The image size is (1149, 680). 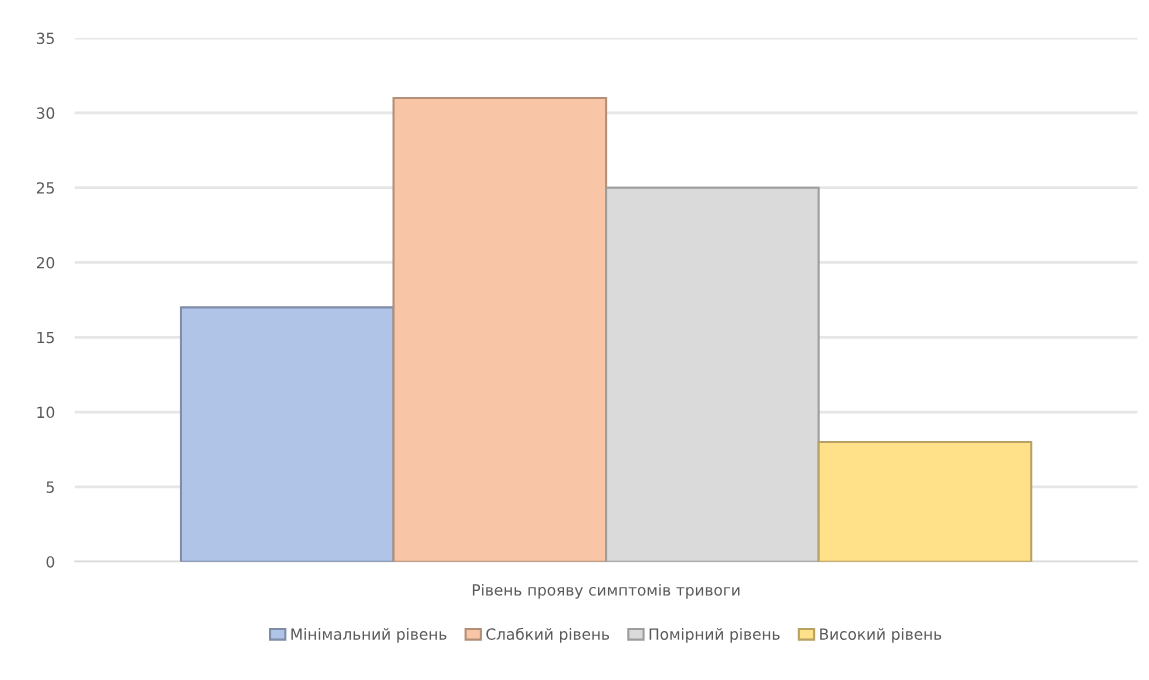 What do you see at coordinates (50, 487) in the screenshot?
I see `y-tick-label: 5` at bounding box center [50, 487].